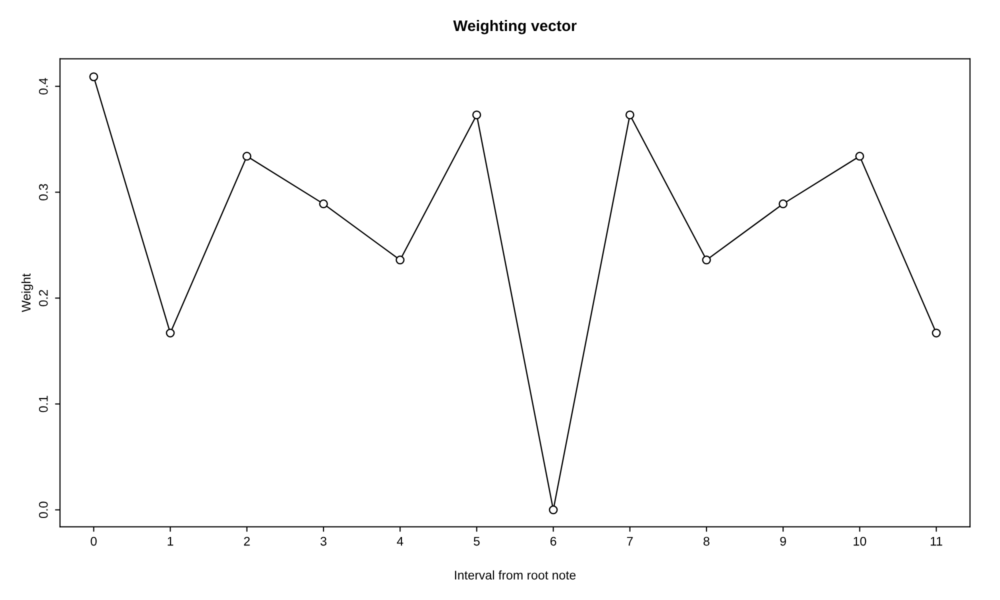 The height and width of the screenshot is (600, 1000). I want to click on x-axis-title: Interval from root note, so click(515, 575).